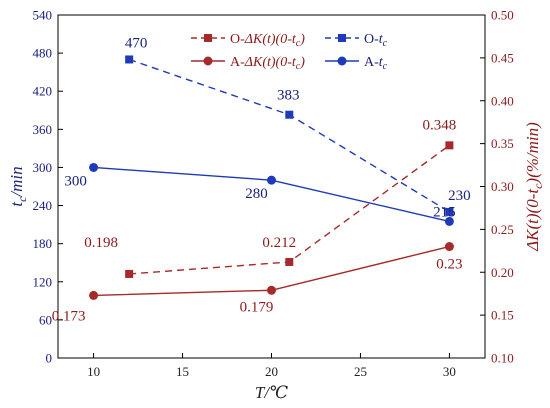 Image resolution: width=550 pixels, height=408 pixels. What do you see at coordinates (18, 186) in the screenshot?
I see `y-axis-title-left: tc/min` at bounding box center [18, 186].